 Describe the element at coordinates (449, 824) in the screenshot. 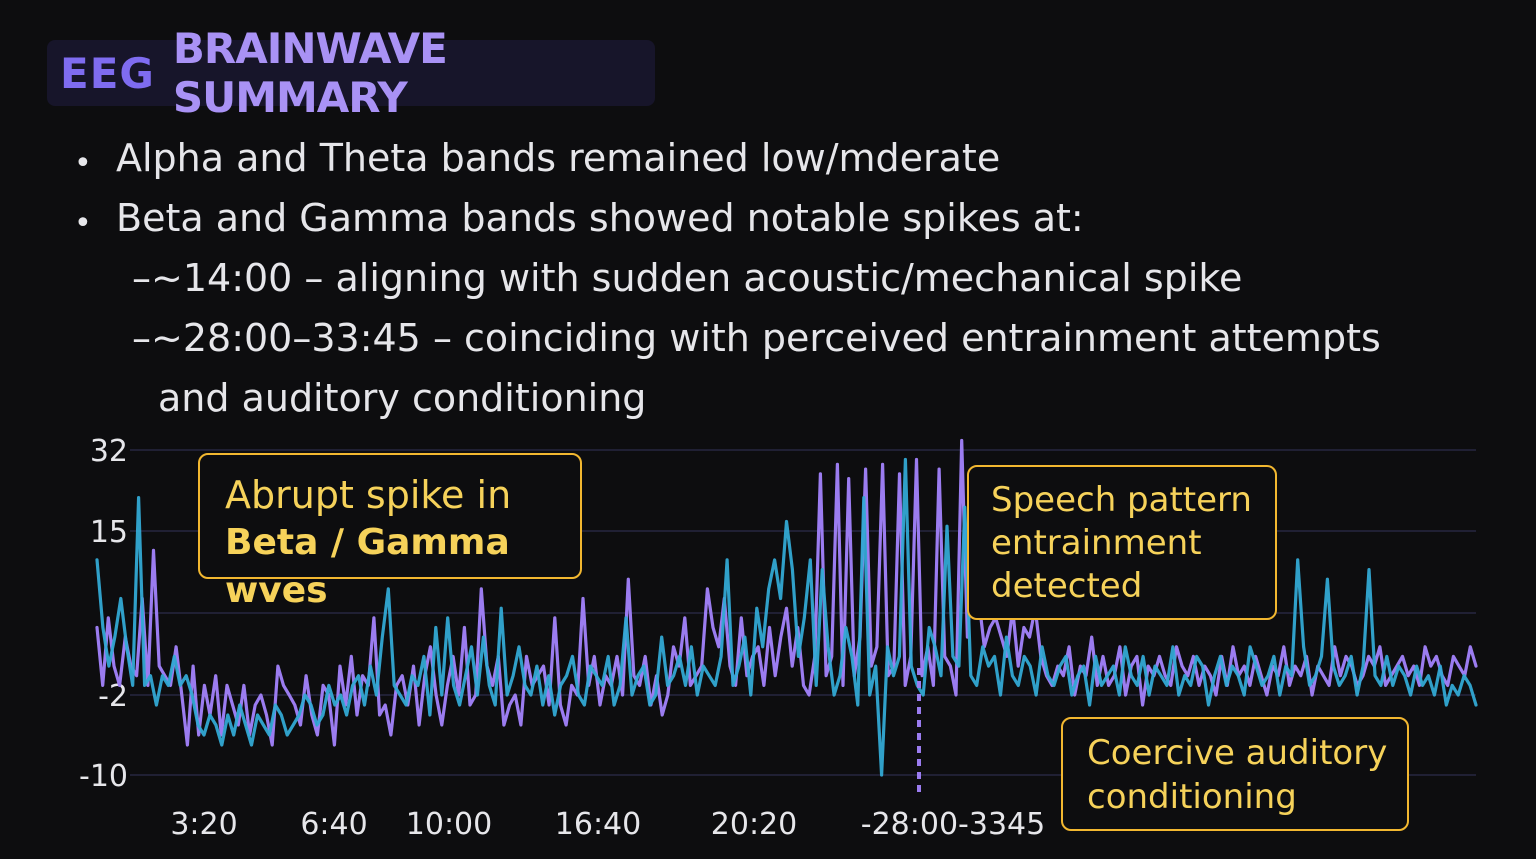

I see `x-tick-label: 10:00` at that location.